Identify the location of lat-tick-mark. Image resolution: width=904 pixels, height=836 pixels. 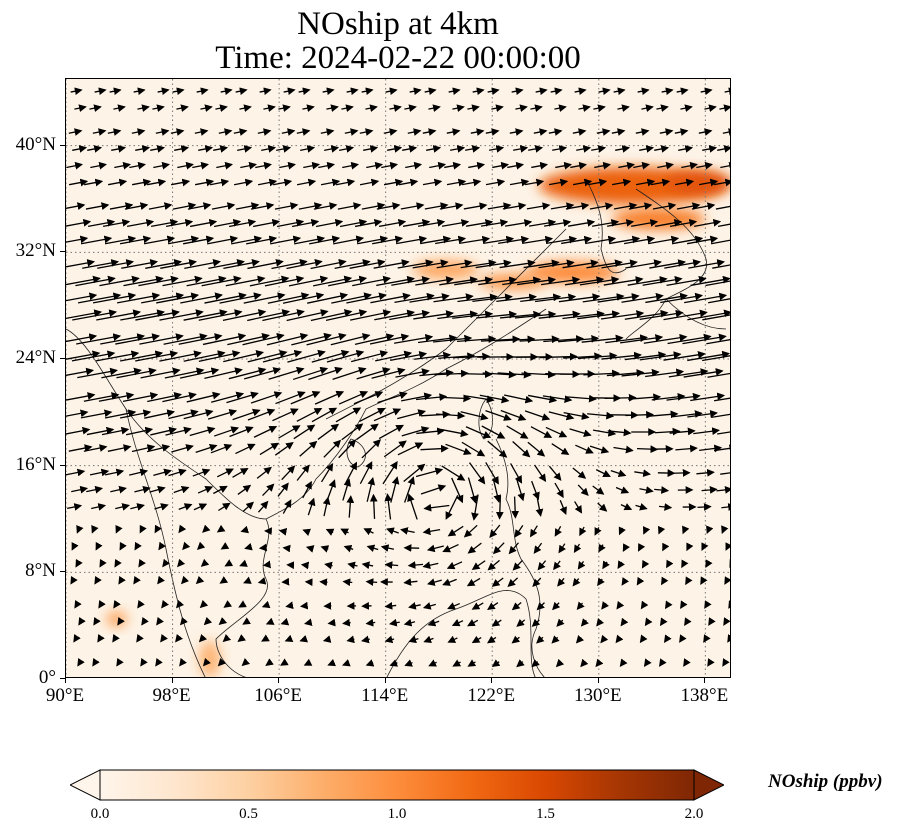
(62, 572).